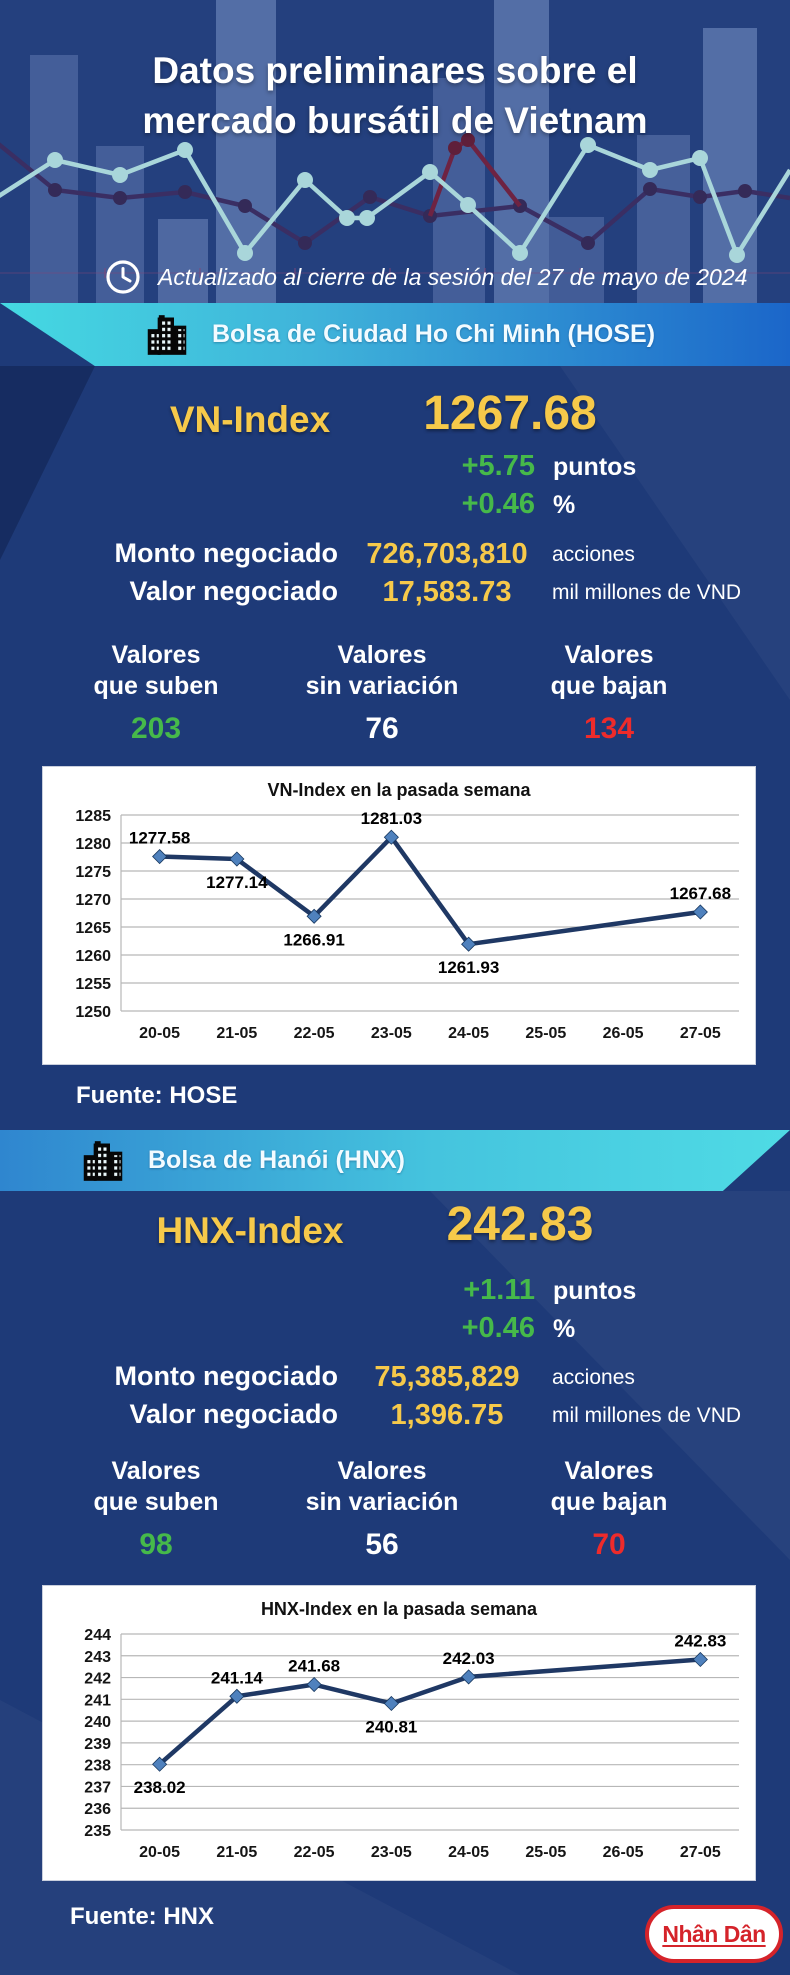 This screenshot has width=790, height=1975. Describe the element at coordinates (593, 554) in the screenshot. I see `vn-volume-unit: acciones` at that location.